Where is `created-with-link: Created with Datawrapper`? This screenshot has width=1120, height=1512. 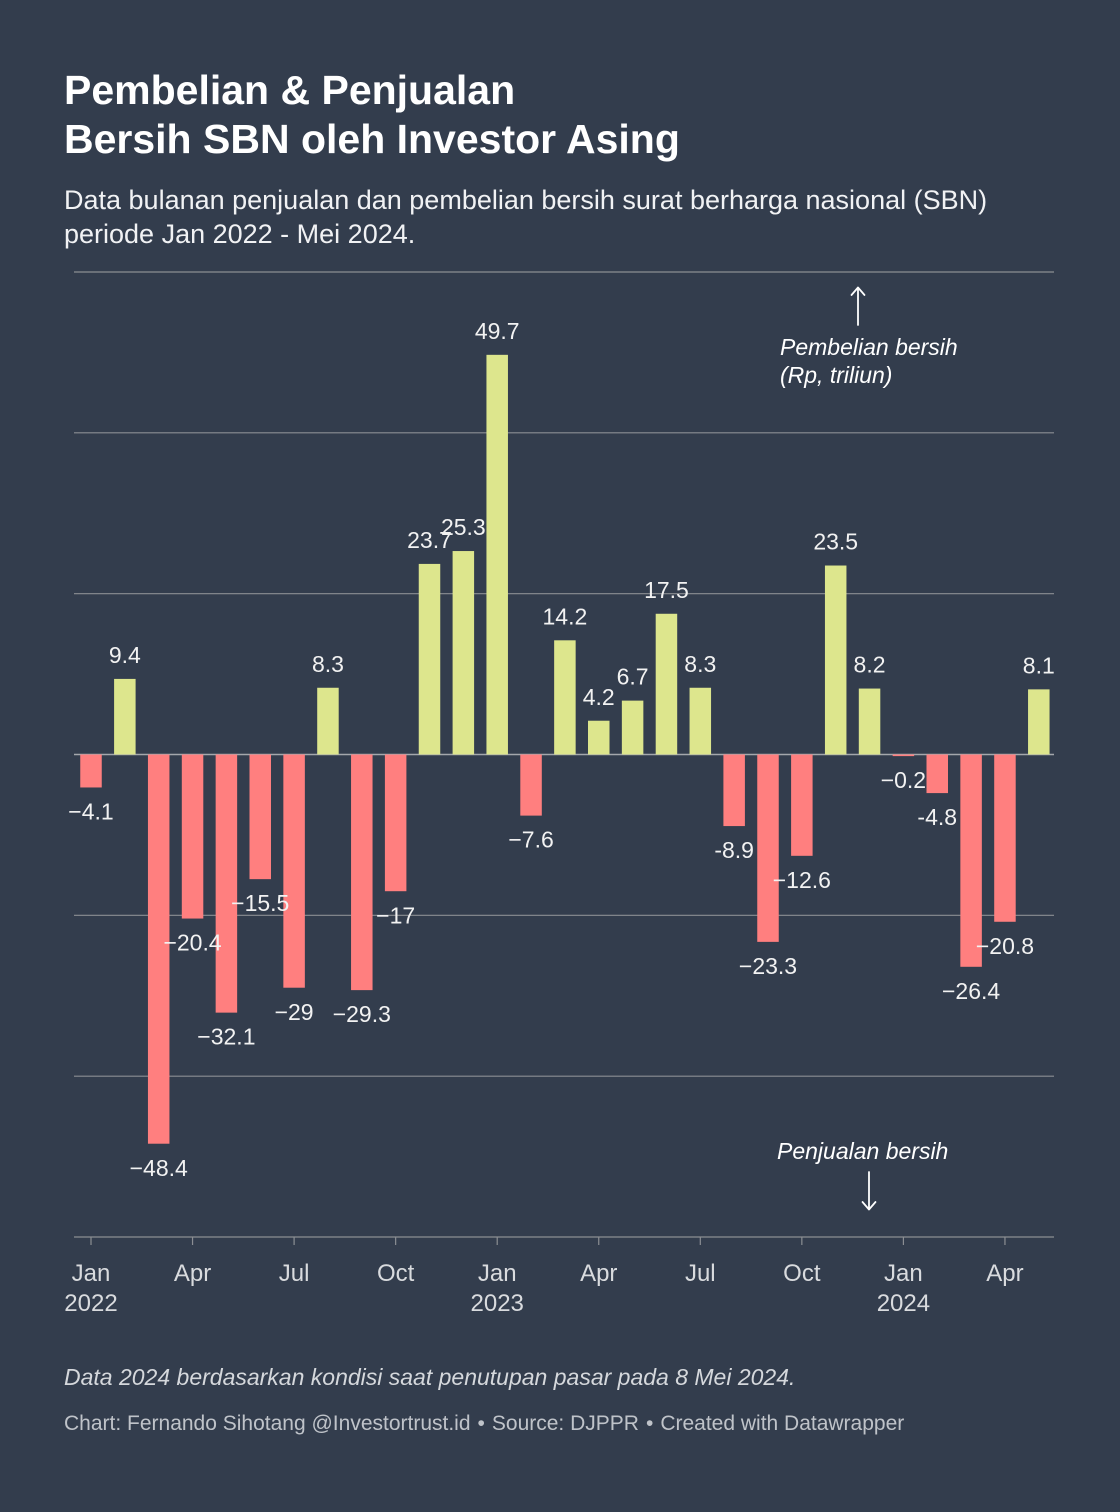
created-with-link: Created with Datawrapper is located at coordinates (782, 1423).